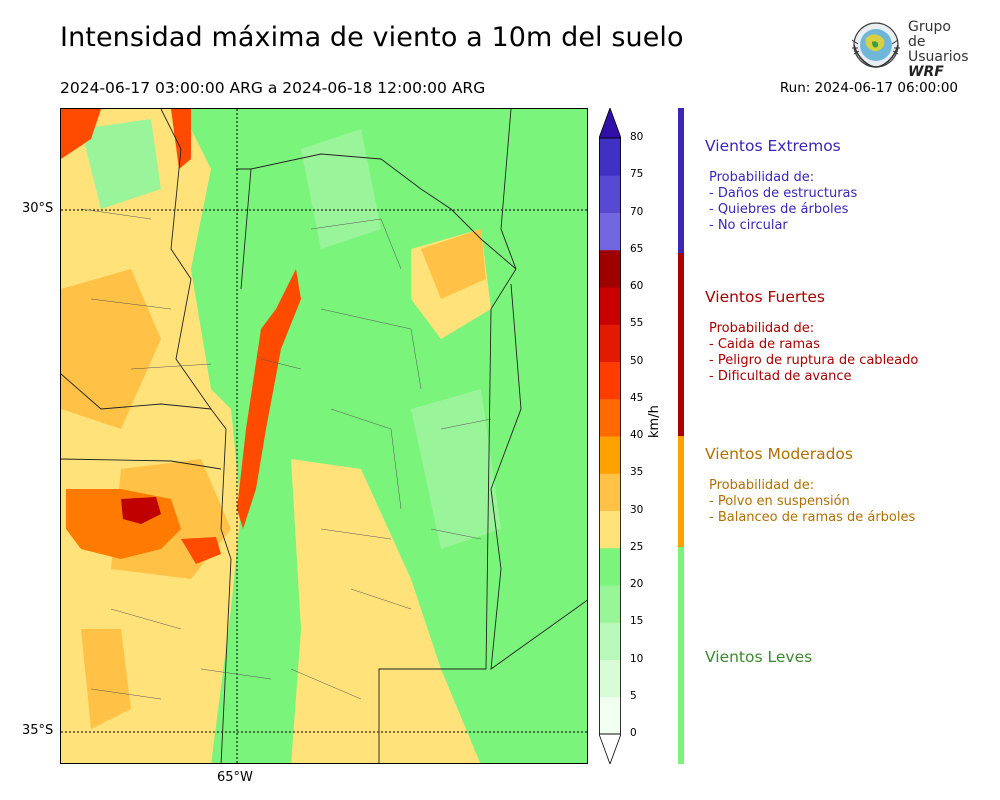  I want to click on lat-label-35s: 35°S, so click(38, 730).